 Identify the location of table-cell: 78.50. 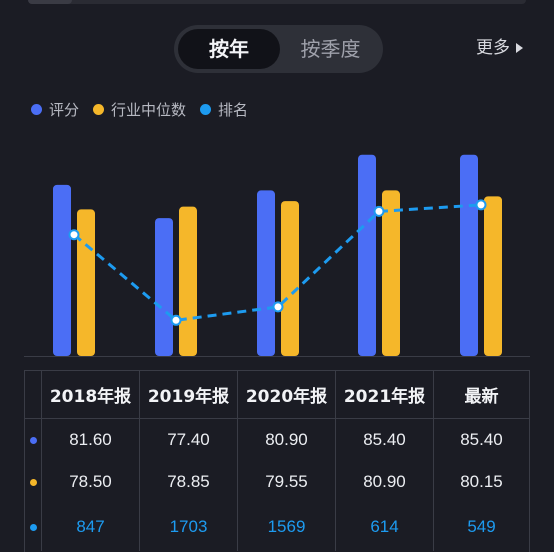
(91, 482).